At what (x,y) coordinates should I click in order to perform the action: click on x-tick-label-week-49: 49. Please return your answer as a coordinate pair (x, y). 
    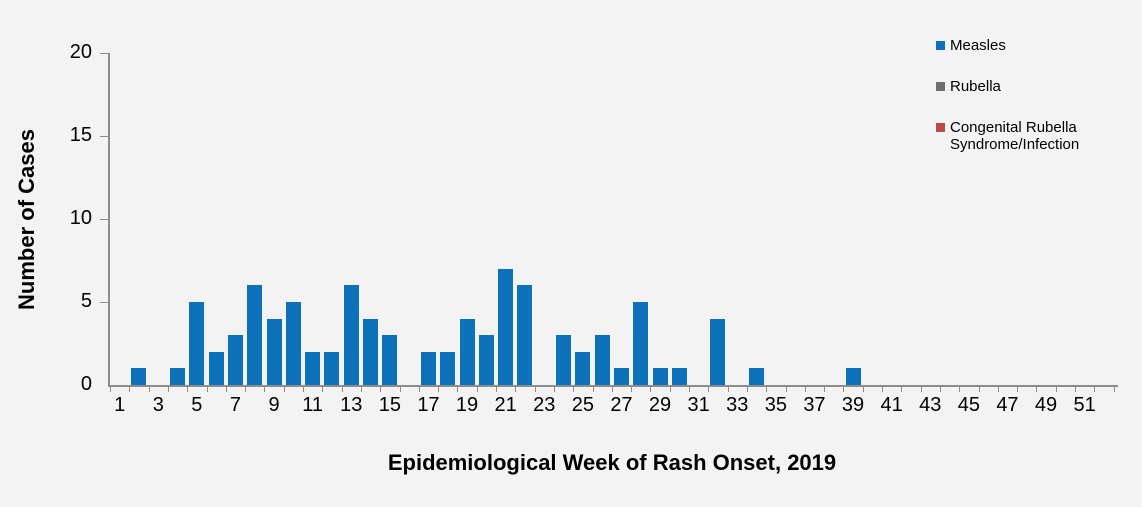
    Looking at the image, I should click on (1046, 405).